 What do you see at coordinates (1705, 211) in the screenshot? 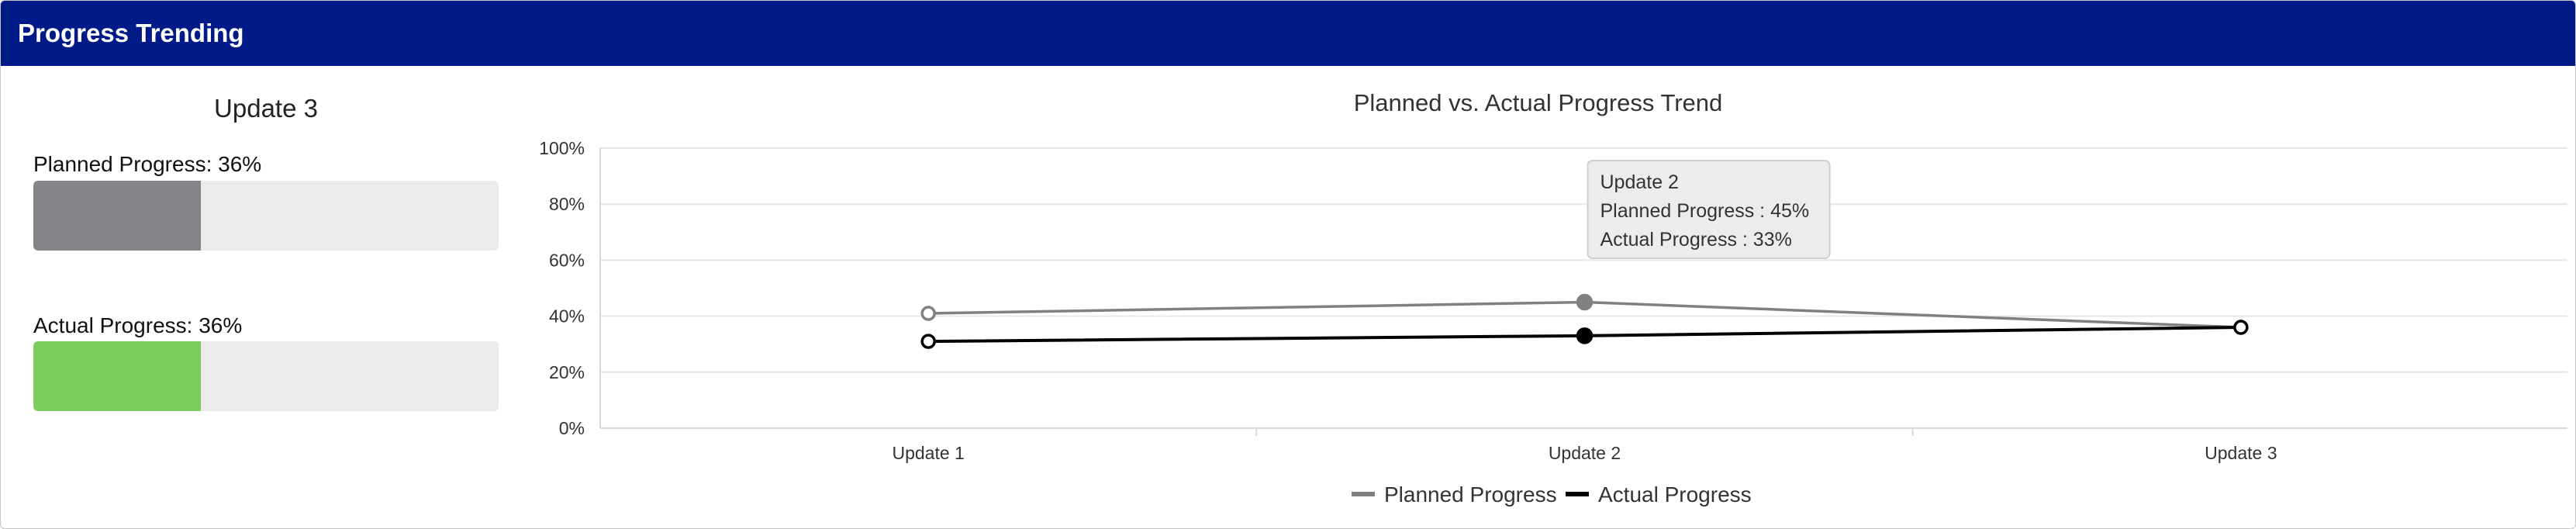
I see `tooltip-planned: Planned Progress : 45%` at bounding box center [1705, 211].